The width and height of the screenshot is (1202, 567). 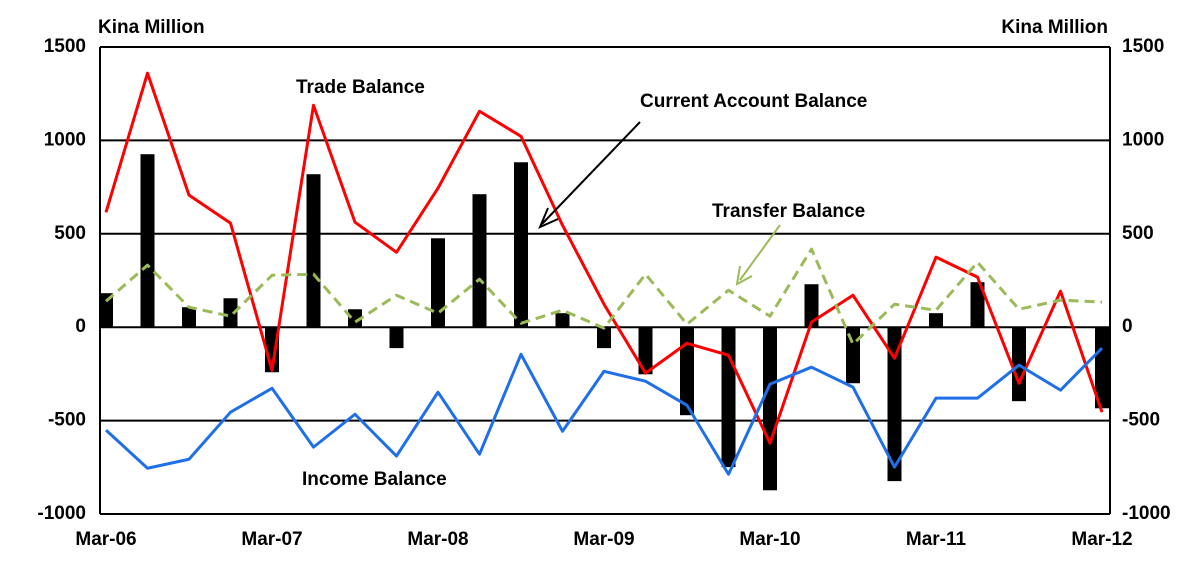 I want to click on annotation: Transfer Balance, so click(x=788, y=211).